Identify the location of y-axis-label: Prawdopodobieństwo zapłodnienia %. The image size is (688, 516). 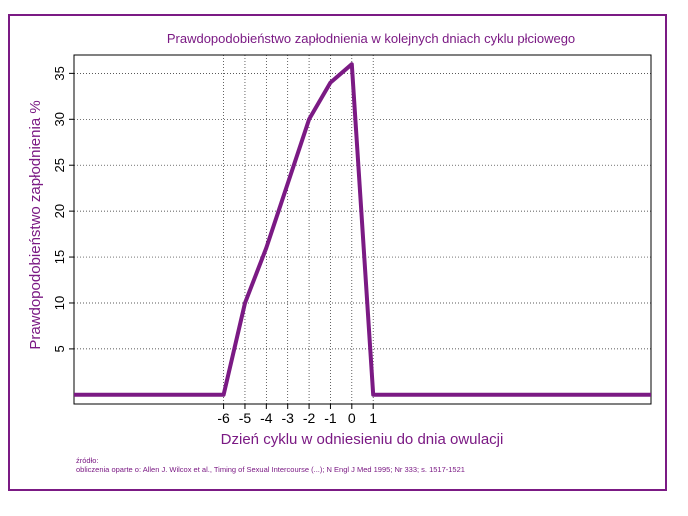
(35, 224).